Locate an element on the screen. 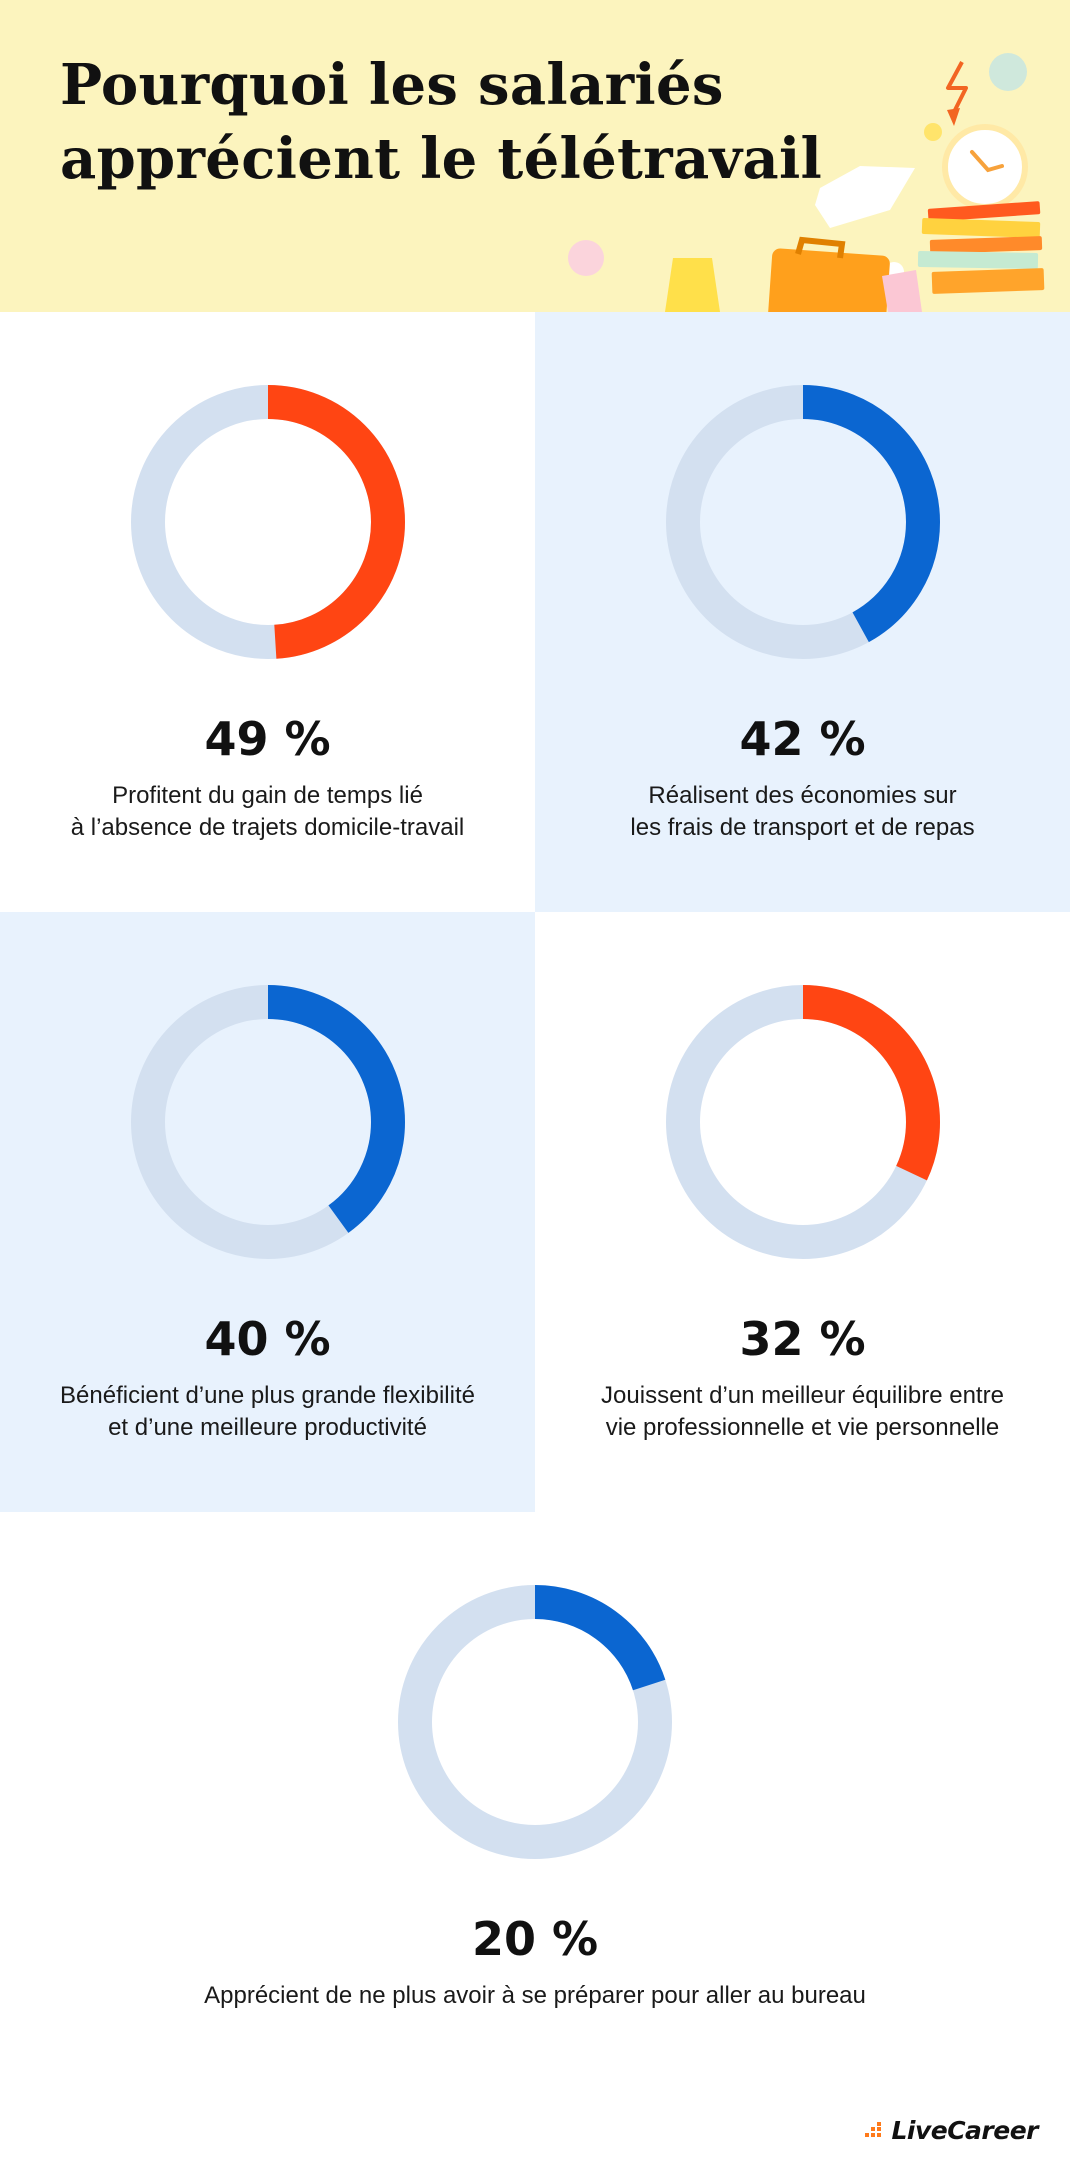  brand-logo: LiveCareer is located at coordinates (951, 2130).